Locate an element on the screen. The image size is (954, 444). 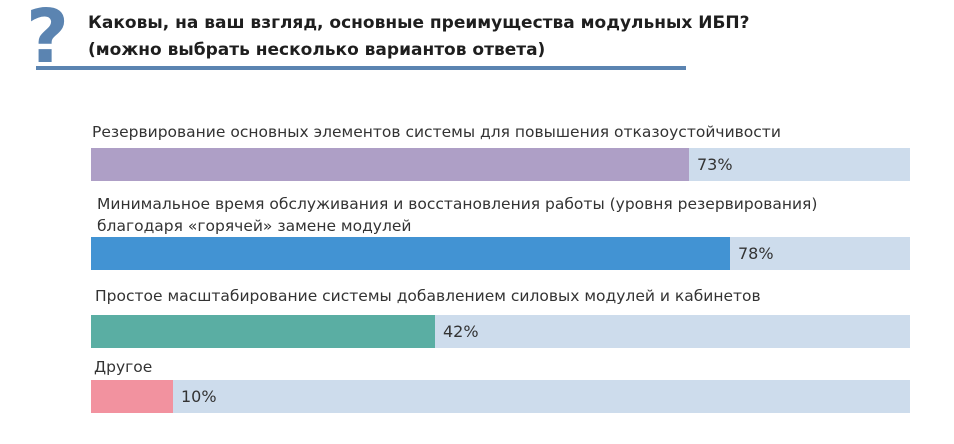
bar-track-4: 10% is located at coordinates (500, 396).